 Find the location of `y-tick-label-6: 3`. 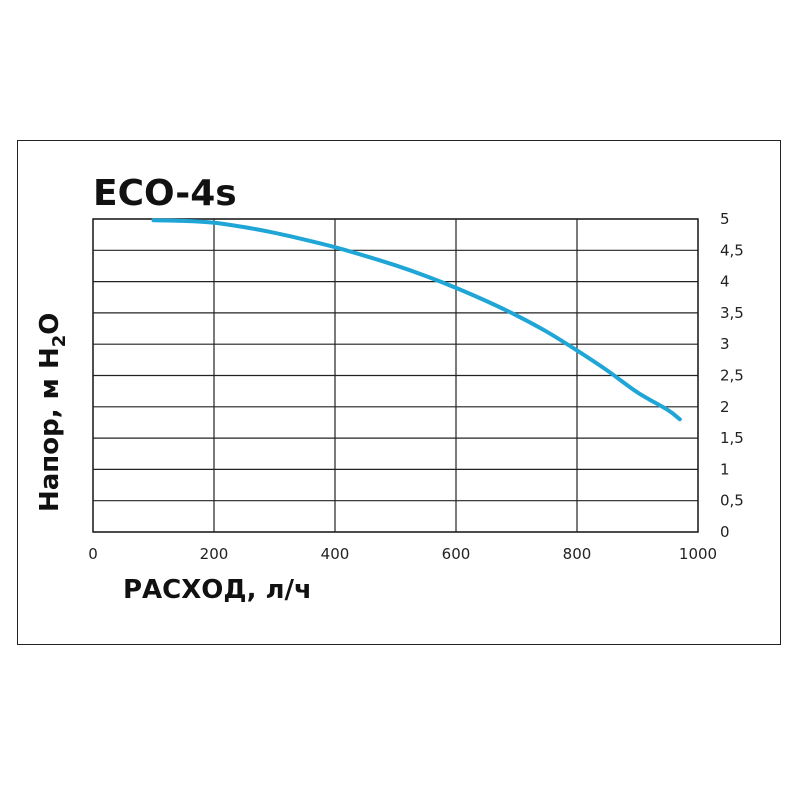

y-tick-label-6: 3 is located at coordinates (725, 344).